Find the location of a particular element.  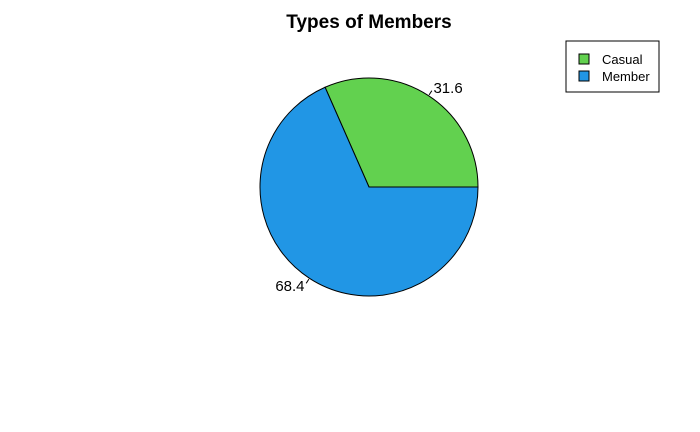

legend: Casual Member is located at coordinates (612, 66).